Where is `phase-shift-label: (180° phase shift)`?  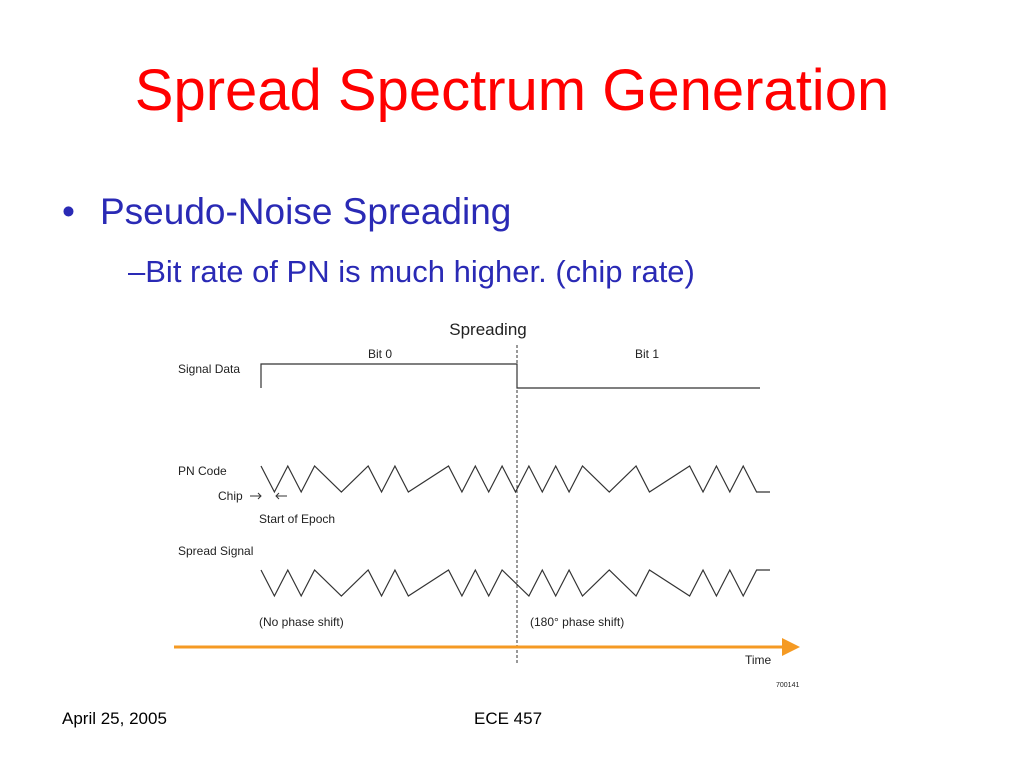 phase-shift-label: (180° phase shift) is located at coordinates (577, 622).